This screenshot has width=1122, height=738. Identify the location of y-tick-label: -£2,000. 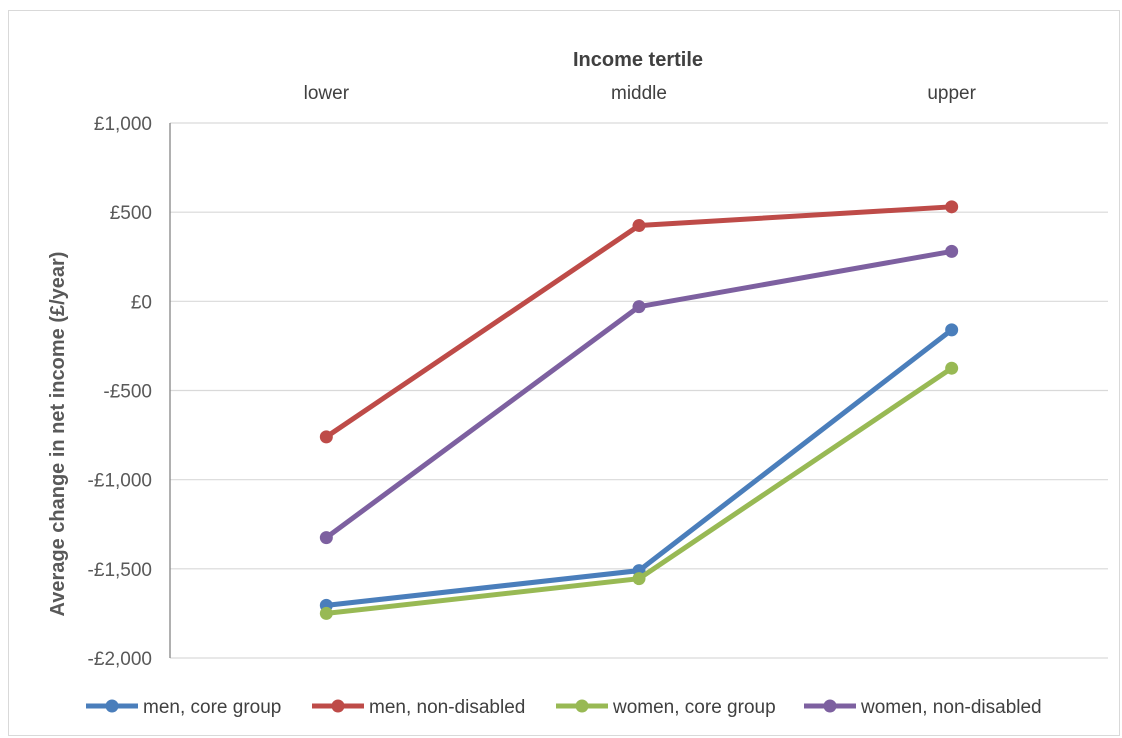
(120, 659).